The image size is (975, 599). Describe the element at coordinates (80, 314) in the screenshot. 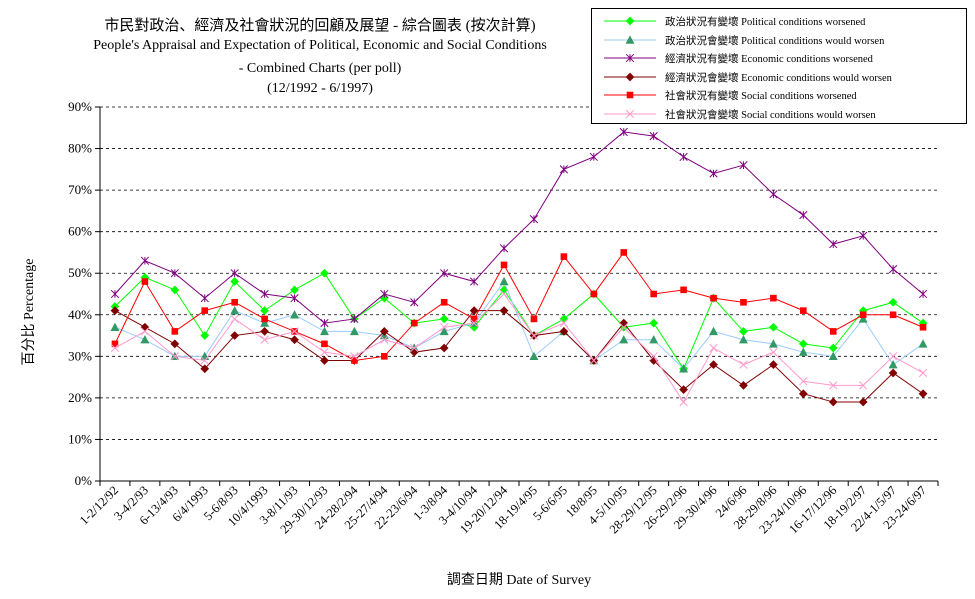

I see `y-tick-label: 40%` at that location.